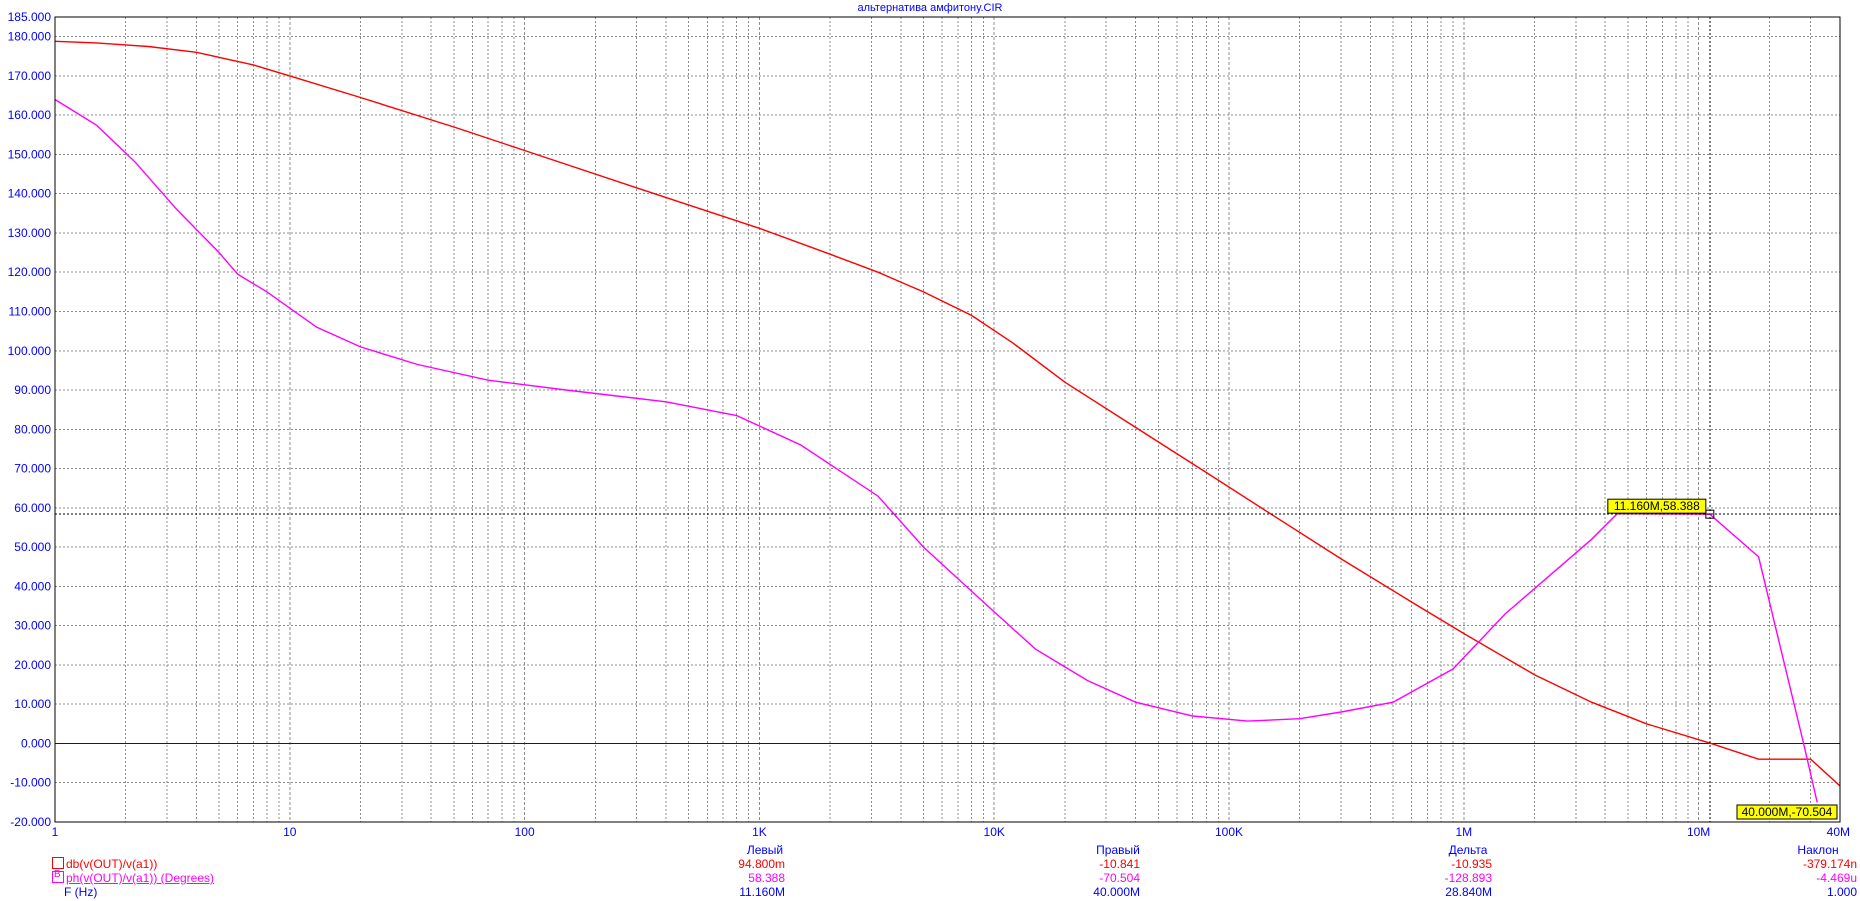 The height and width of the screenshot is (901, 1860). What do you see at coordinates (32, 429) in the screenshot?
I see `y-tick-label: 80.000` at bounding box center [32, 429].